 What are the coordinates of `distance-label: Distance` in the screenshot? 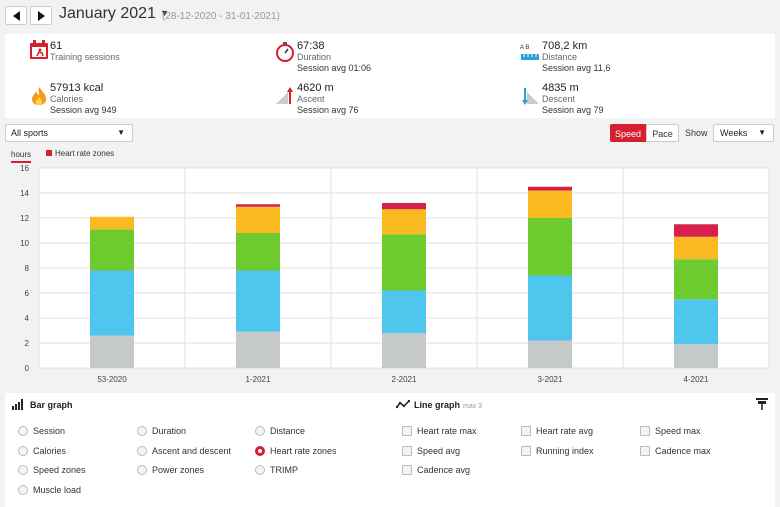 It's located at (560, 57).